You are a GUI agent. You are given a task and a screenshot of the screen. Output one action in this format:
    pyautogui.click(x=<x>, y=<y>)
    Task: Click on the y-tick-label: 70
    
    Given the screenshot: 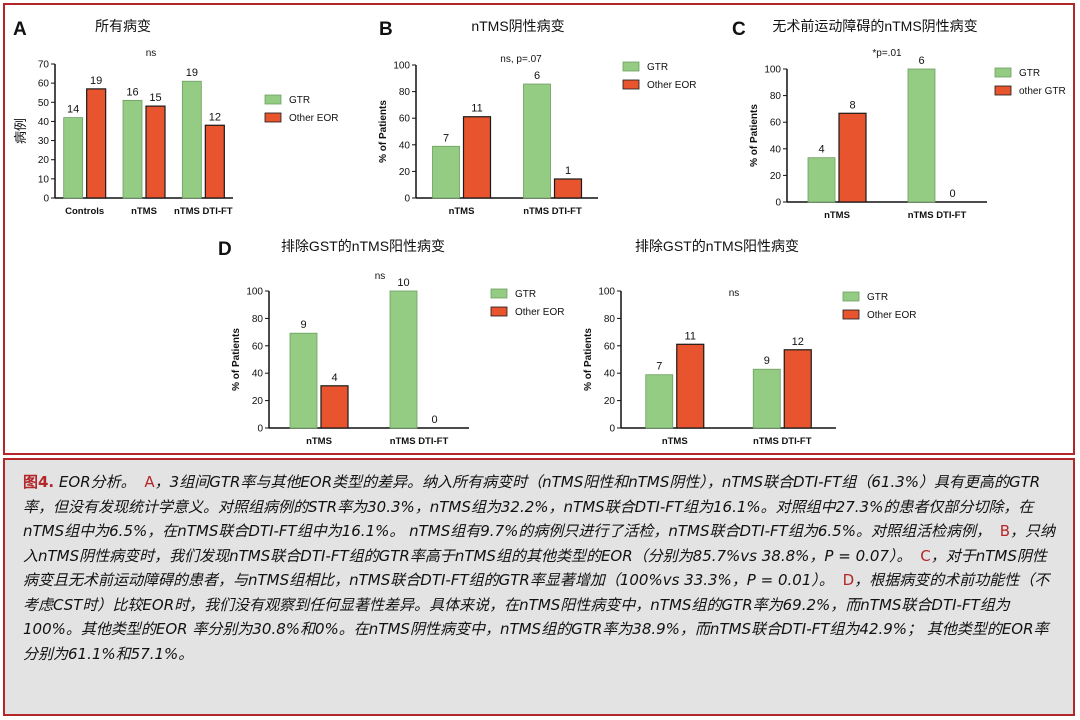 What is the action you would take?
    pyautogui.click(x=44, y=65)
    